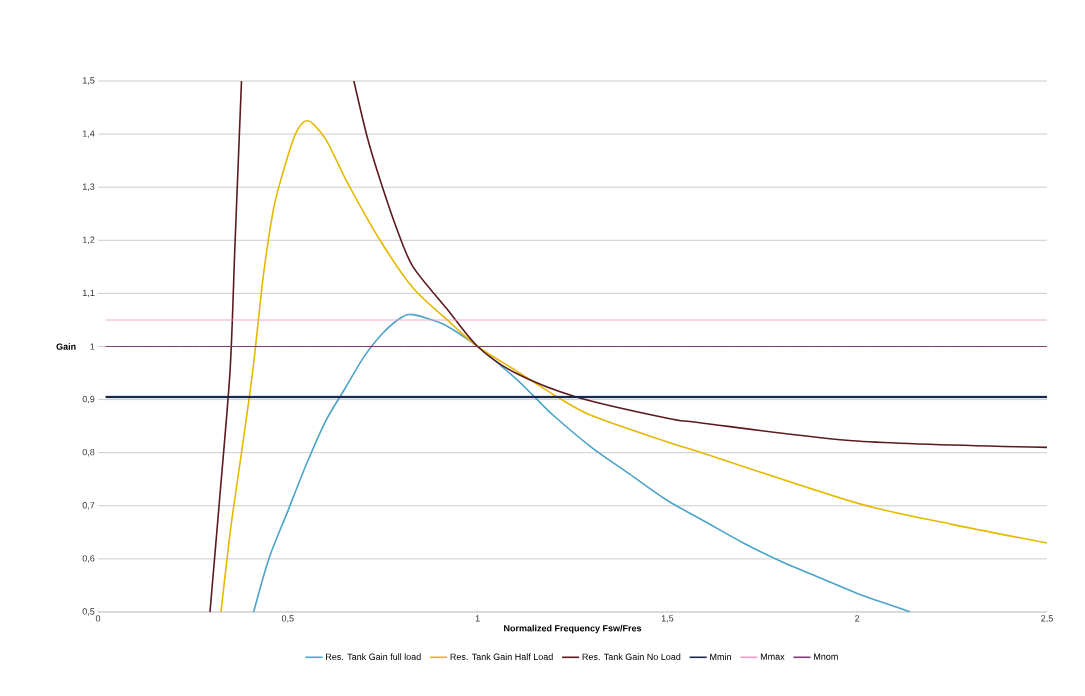 The width and height of the screenshot is (1085, 696). What do you see at coordinates (88, 559) in the screenshot?
I see `y-tick-label: 0,6` at bounding box center [88, 559].